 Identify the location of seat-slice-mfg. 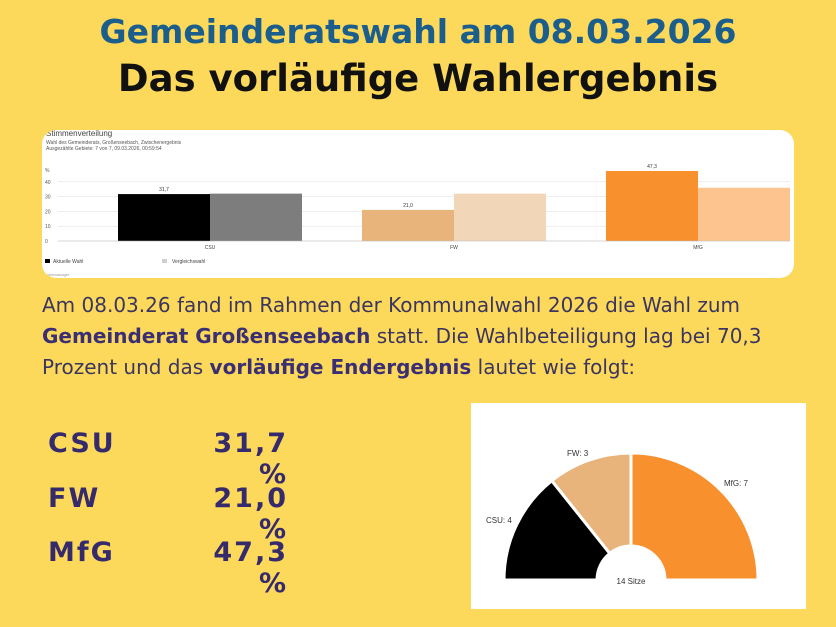
(694, 516).